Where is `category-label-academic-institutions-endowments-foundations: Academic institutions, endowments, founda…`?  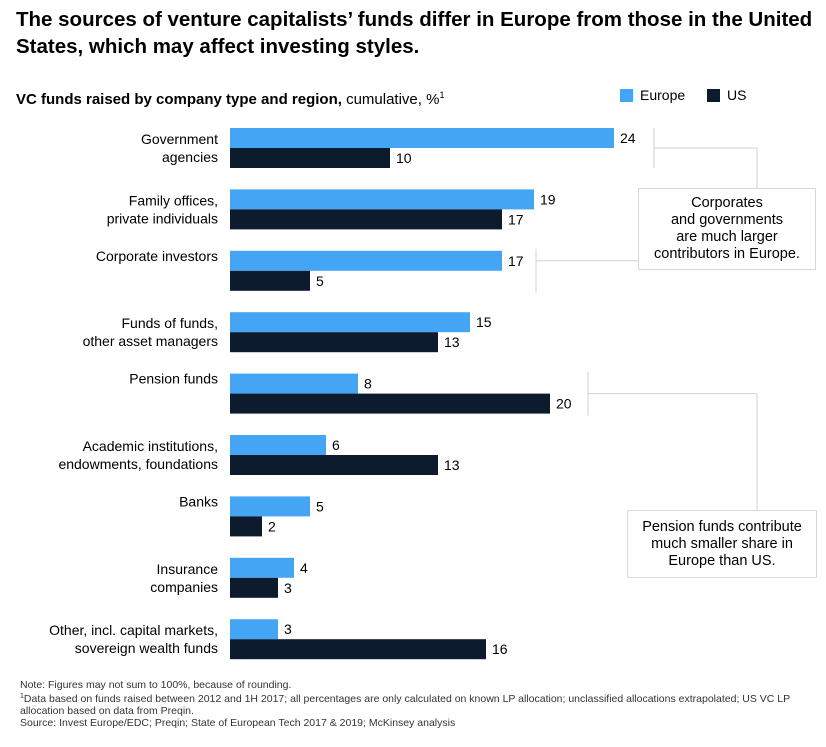
category-label-academic-institutions-endowments-foundations: Academic institutions, endowments, founda… is located at coordinates (138, 455).